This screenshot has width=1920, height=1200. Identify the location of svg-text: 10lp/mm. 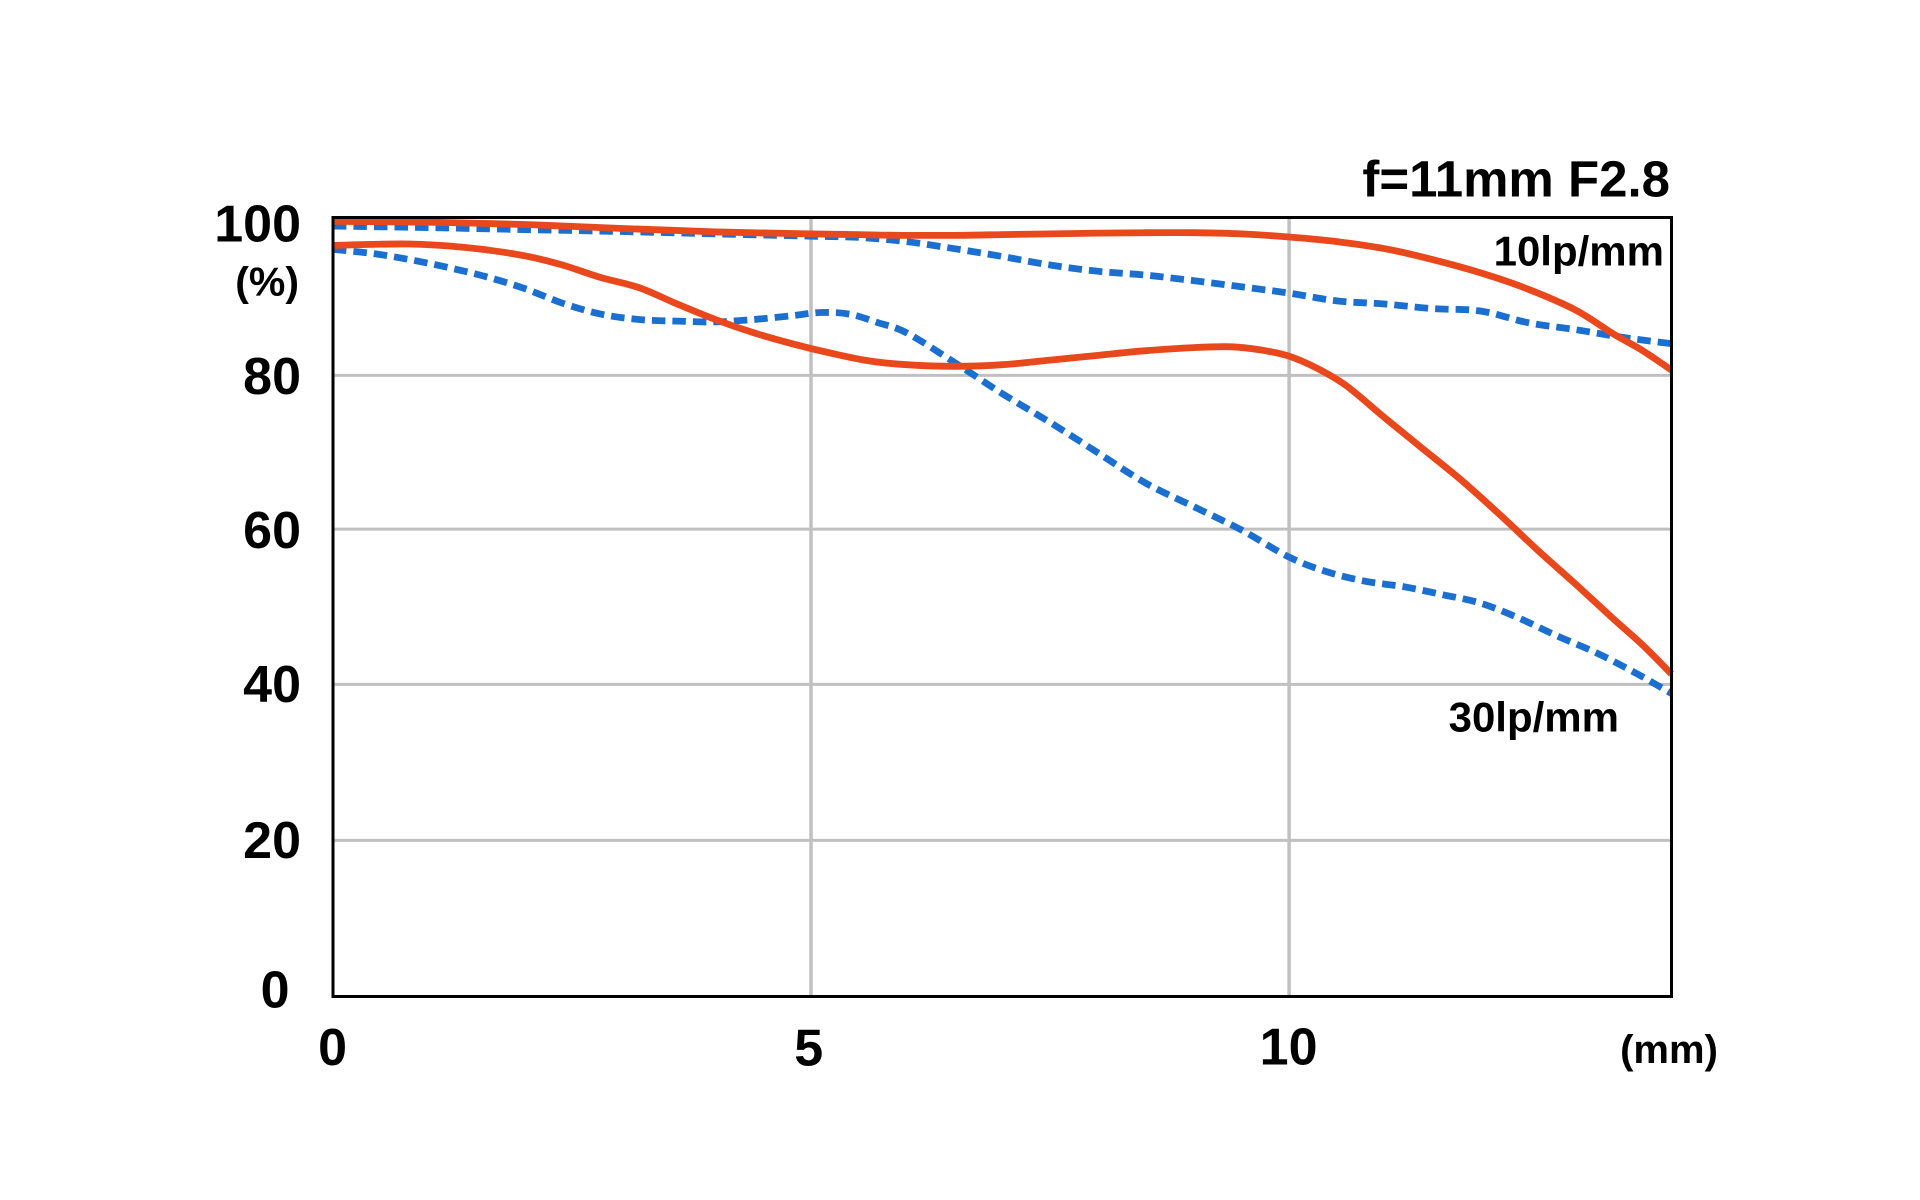
(1579, 250).